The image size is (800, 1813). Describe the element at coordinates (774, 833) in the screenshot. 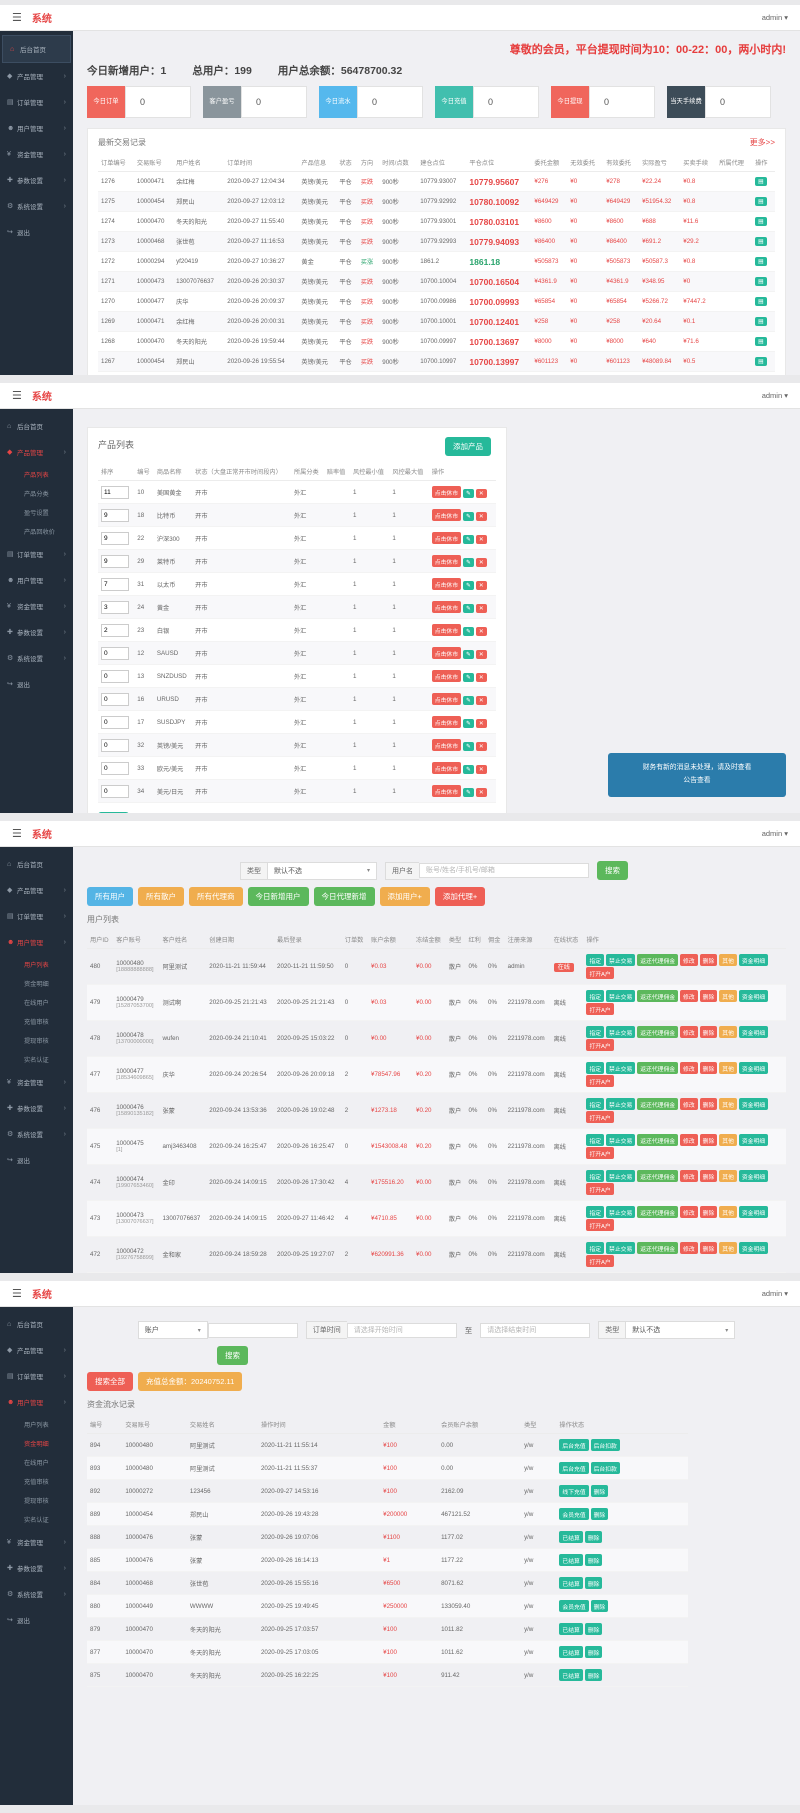

I see `admin-menu: admin ▾` at that location.